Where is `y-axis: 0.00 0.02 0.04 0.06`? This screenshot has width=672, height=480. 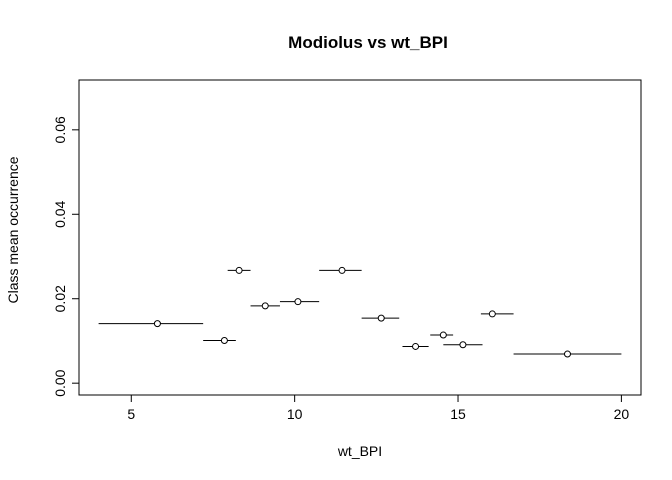 y-axis: 0.00 0.02 0.04 0.06 is located at coordinates (66, 256).